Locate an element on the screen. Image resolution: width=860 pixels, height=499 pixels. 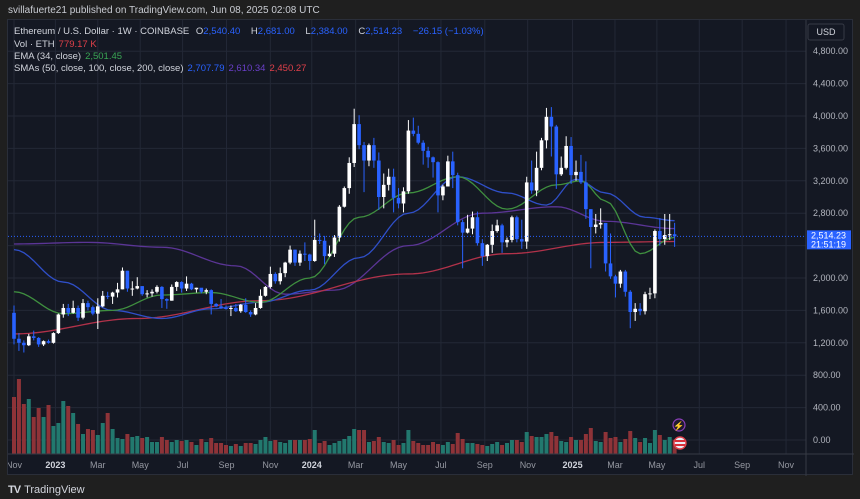
x-tick-label: Sep is located at coordinates (226, 465).